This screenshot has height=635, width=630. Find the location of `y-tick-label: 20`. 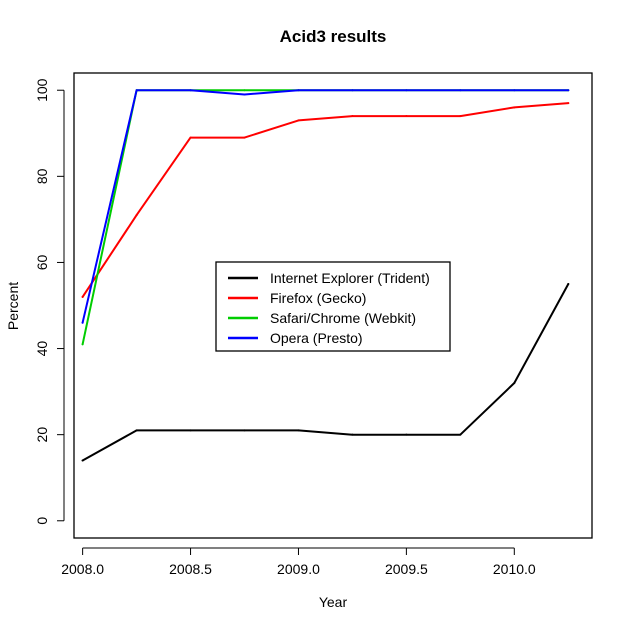

y-tick-label: 20 is located at coordinates (42, 435).